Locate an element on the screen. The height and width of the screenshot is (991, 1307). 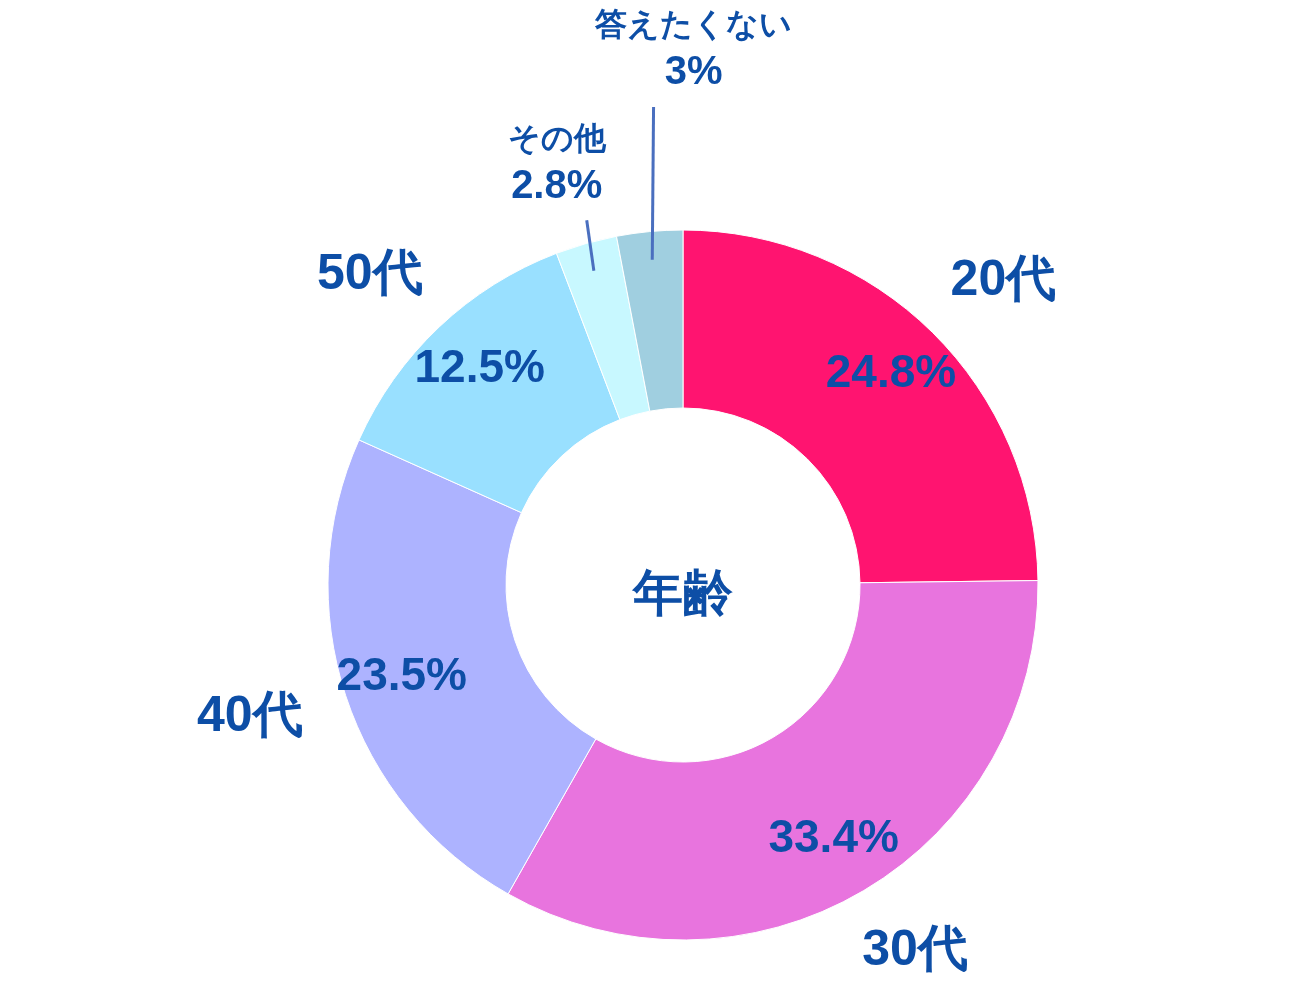
slice-label: 20代 is located at coordinates (1003, 278).